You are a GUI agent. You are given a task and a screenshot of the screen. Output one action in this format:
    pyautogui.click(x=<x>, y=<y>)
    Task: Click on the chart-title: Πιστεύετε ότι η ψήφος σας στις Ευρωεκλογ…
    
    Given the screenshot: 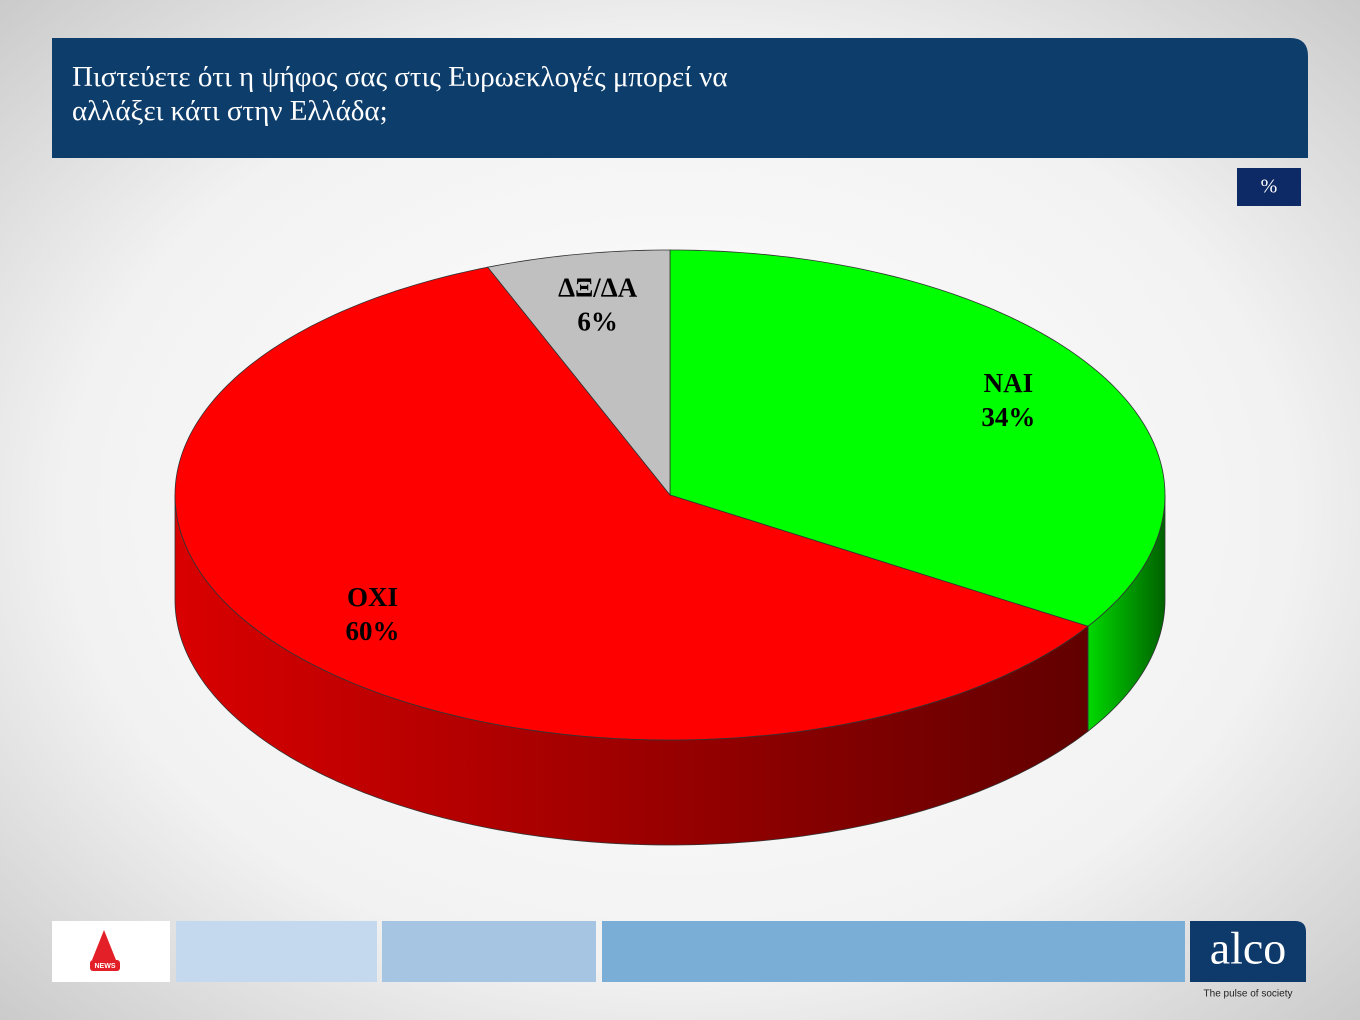 What is the action you would take?
    pyautogui.click(x=400, y=94)
    